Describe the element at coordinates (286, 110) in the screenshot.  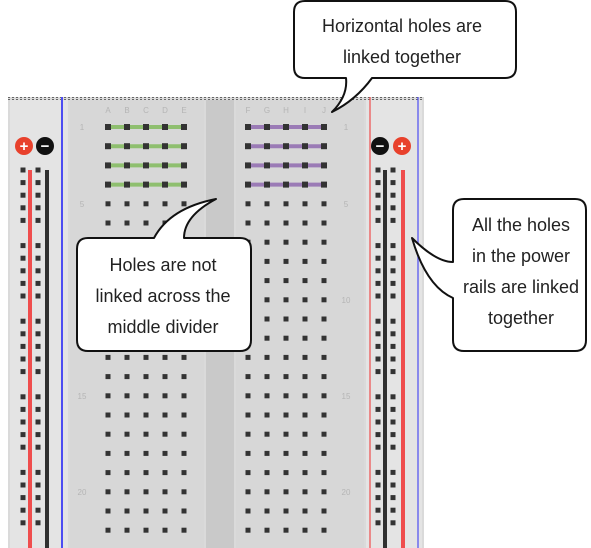
I see `column-label-h: H` at that location.